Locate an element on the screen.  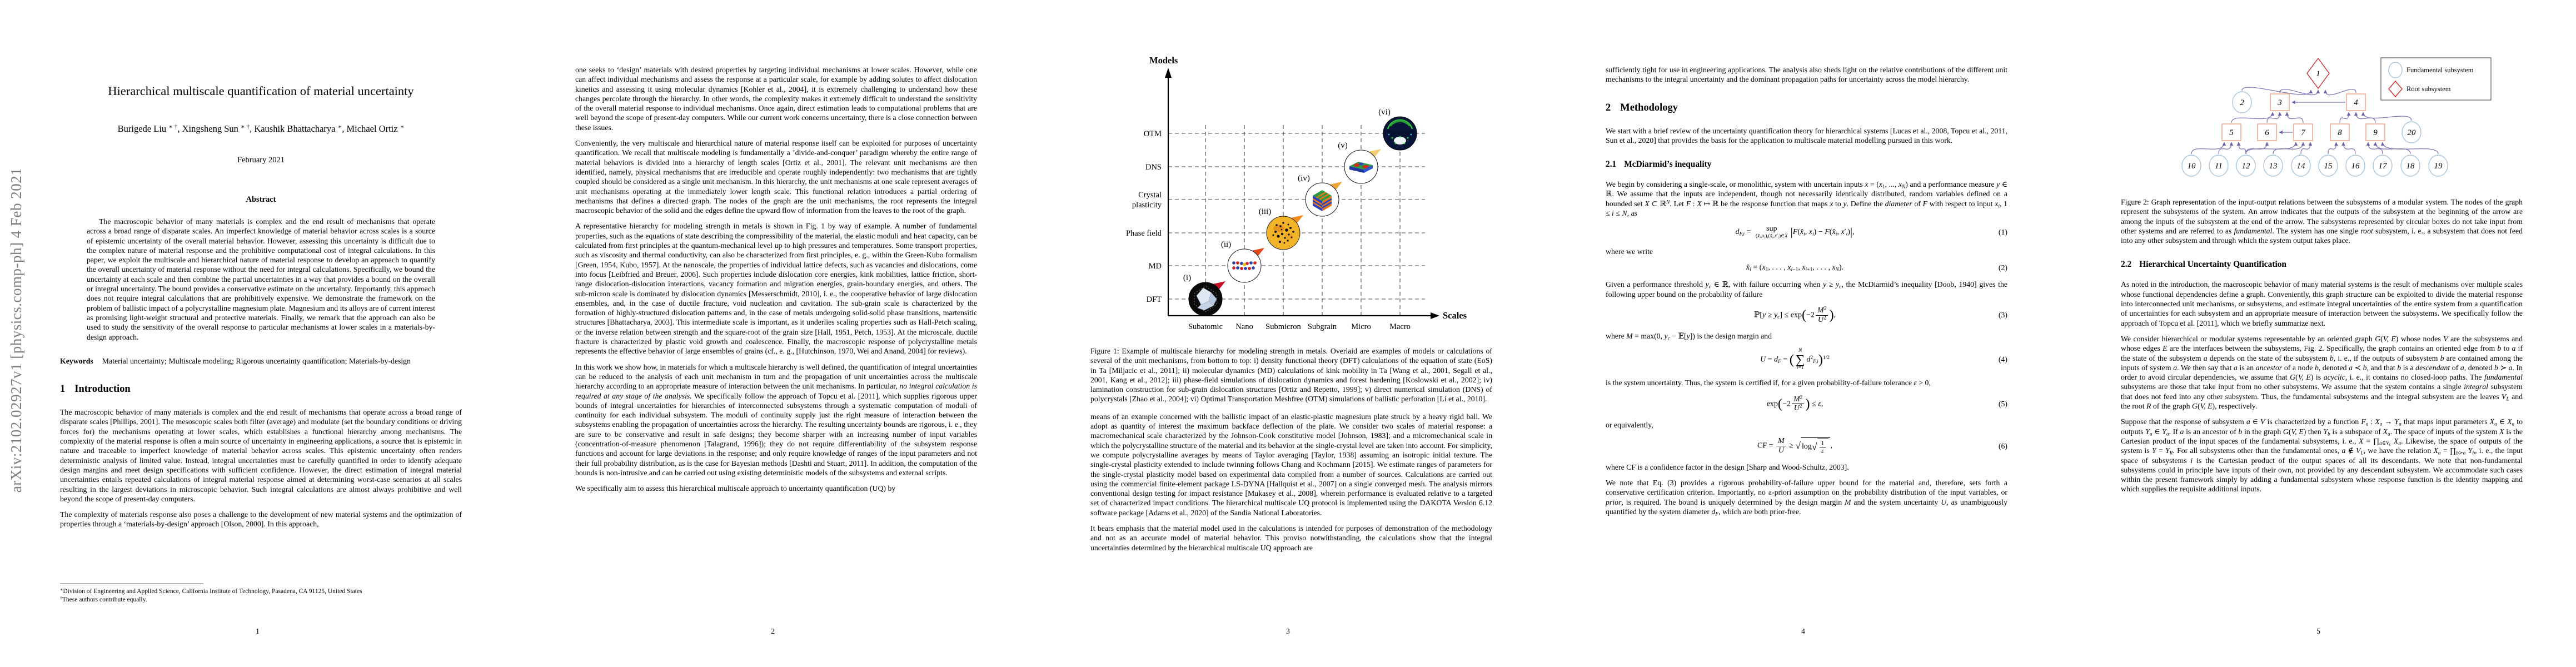
legend-fundamental-icon is located at coordinates (2395, 70).